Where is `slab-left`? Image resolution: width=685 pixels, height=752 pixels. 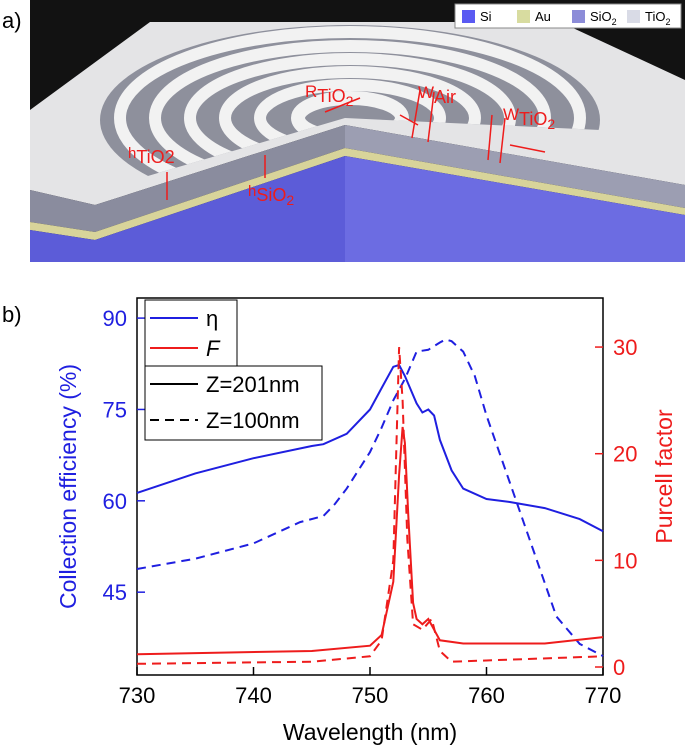
slab-left is located at coordinates (187, 178).